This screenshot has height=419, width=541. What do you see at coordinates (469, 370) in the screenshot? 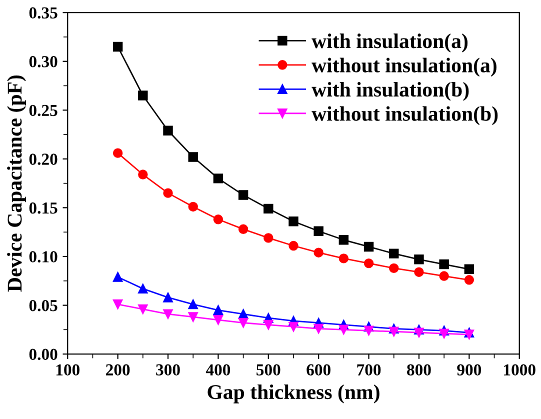
I see `x-tick-label: 900` at bounding box center [469, 370].